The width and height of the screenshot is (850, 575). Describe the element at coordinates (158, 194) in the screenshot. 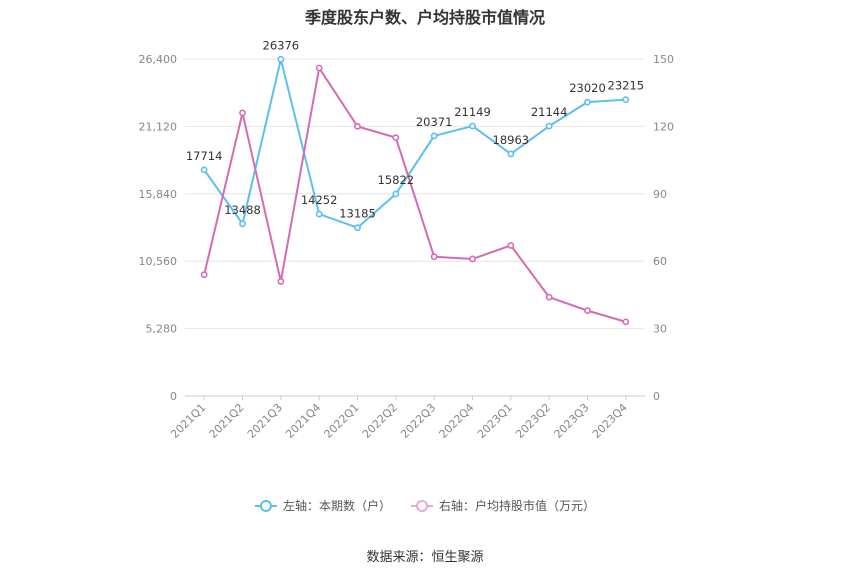

I see `left-axis-tick-label: 15,840` at that location.